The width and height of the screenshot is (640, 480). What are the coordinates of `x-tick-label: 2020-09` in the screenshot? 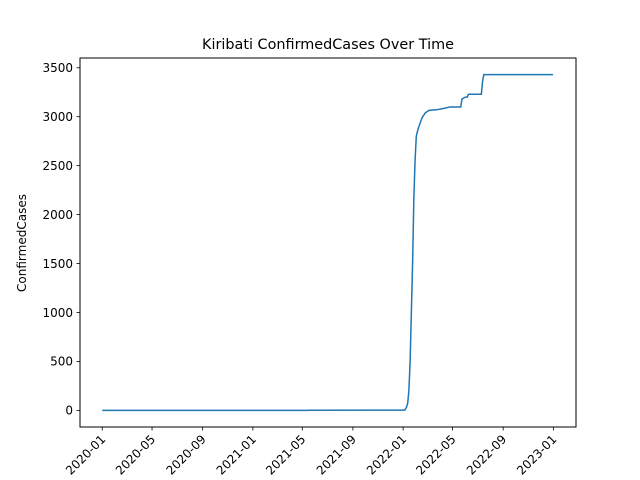 It's located at (185, 454).